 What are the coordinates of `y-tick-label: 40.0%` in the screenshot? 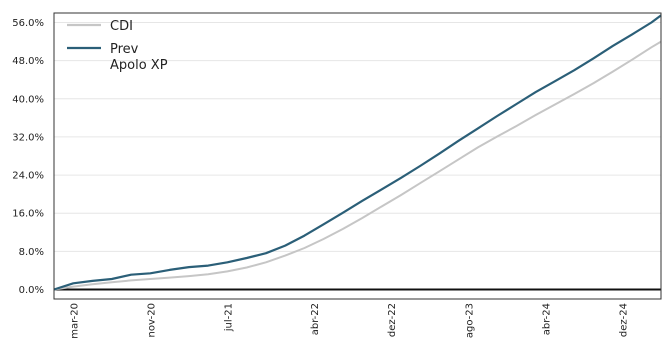 It's located at (28, 99).